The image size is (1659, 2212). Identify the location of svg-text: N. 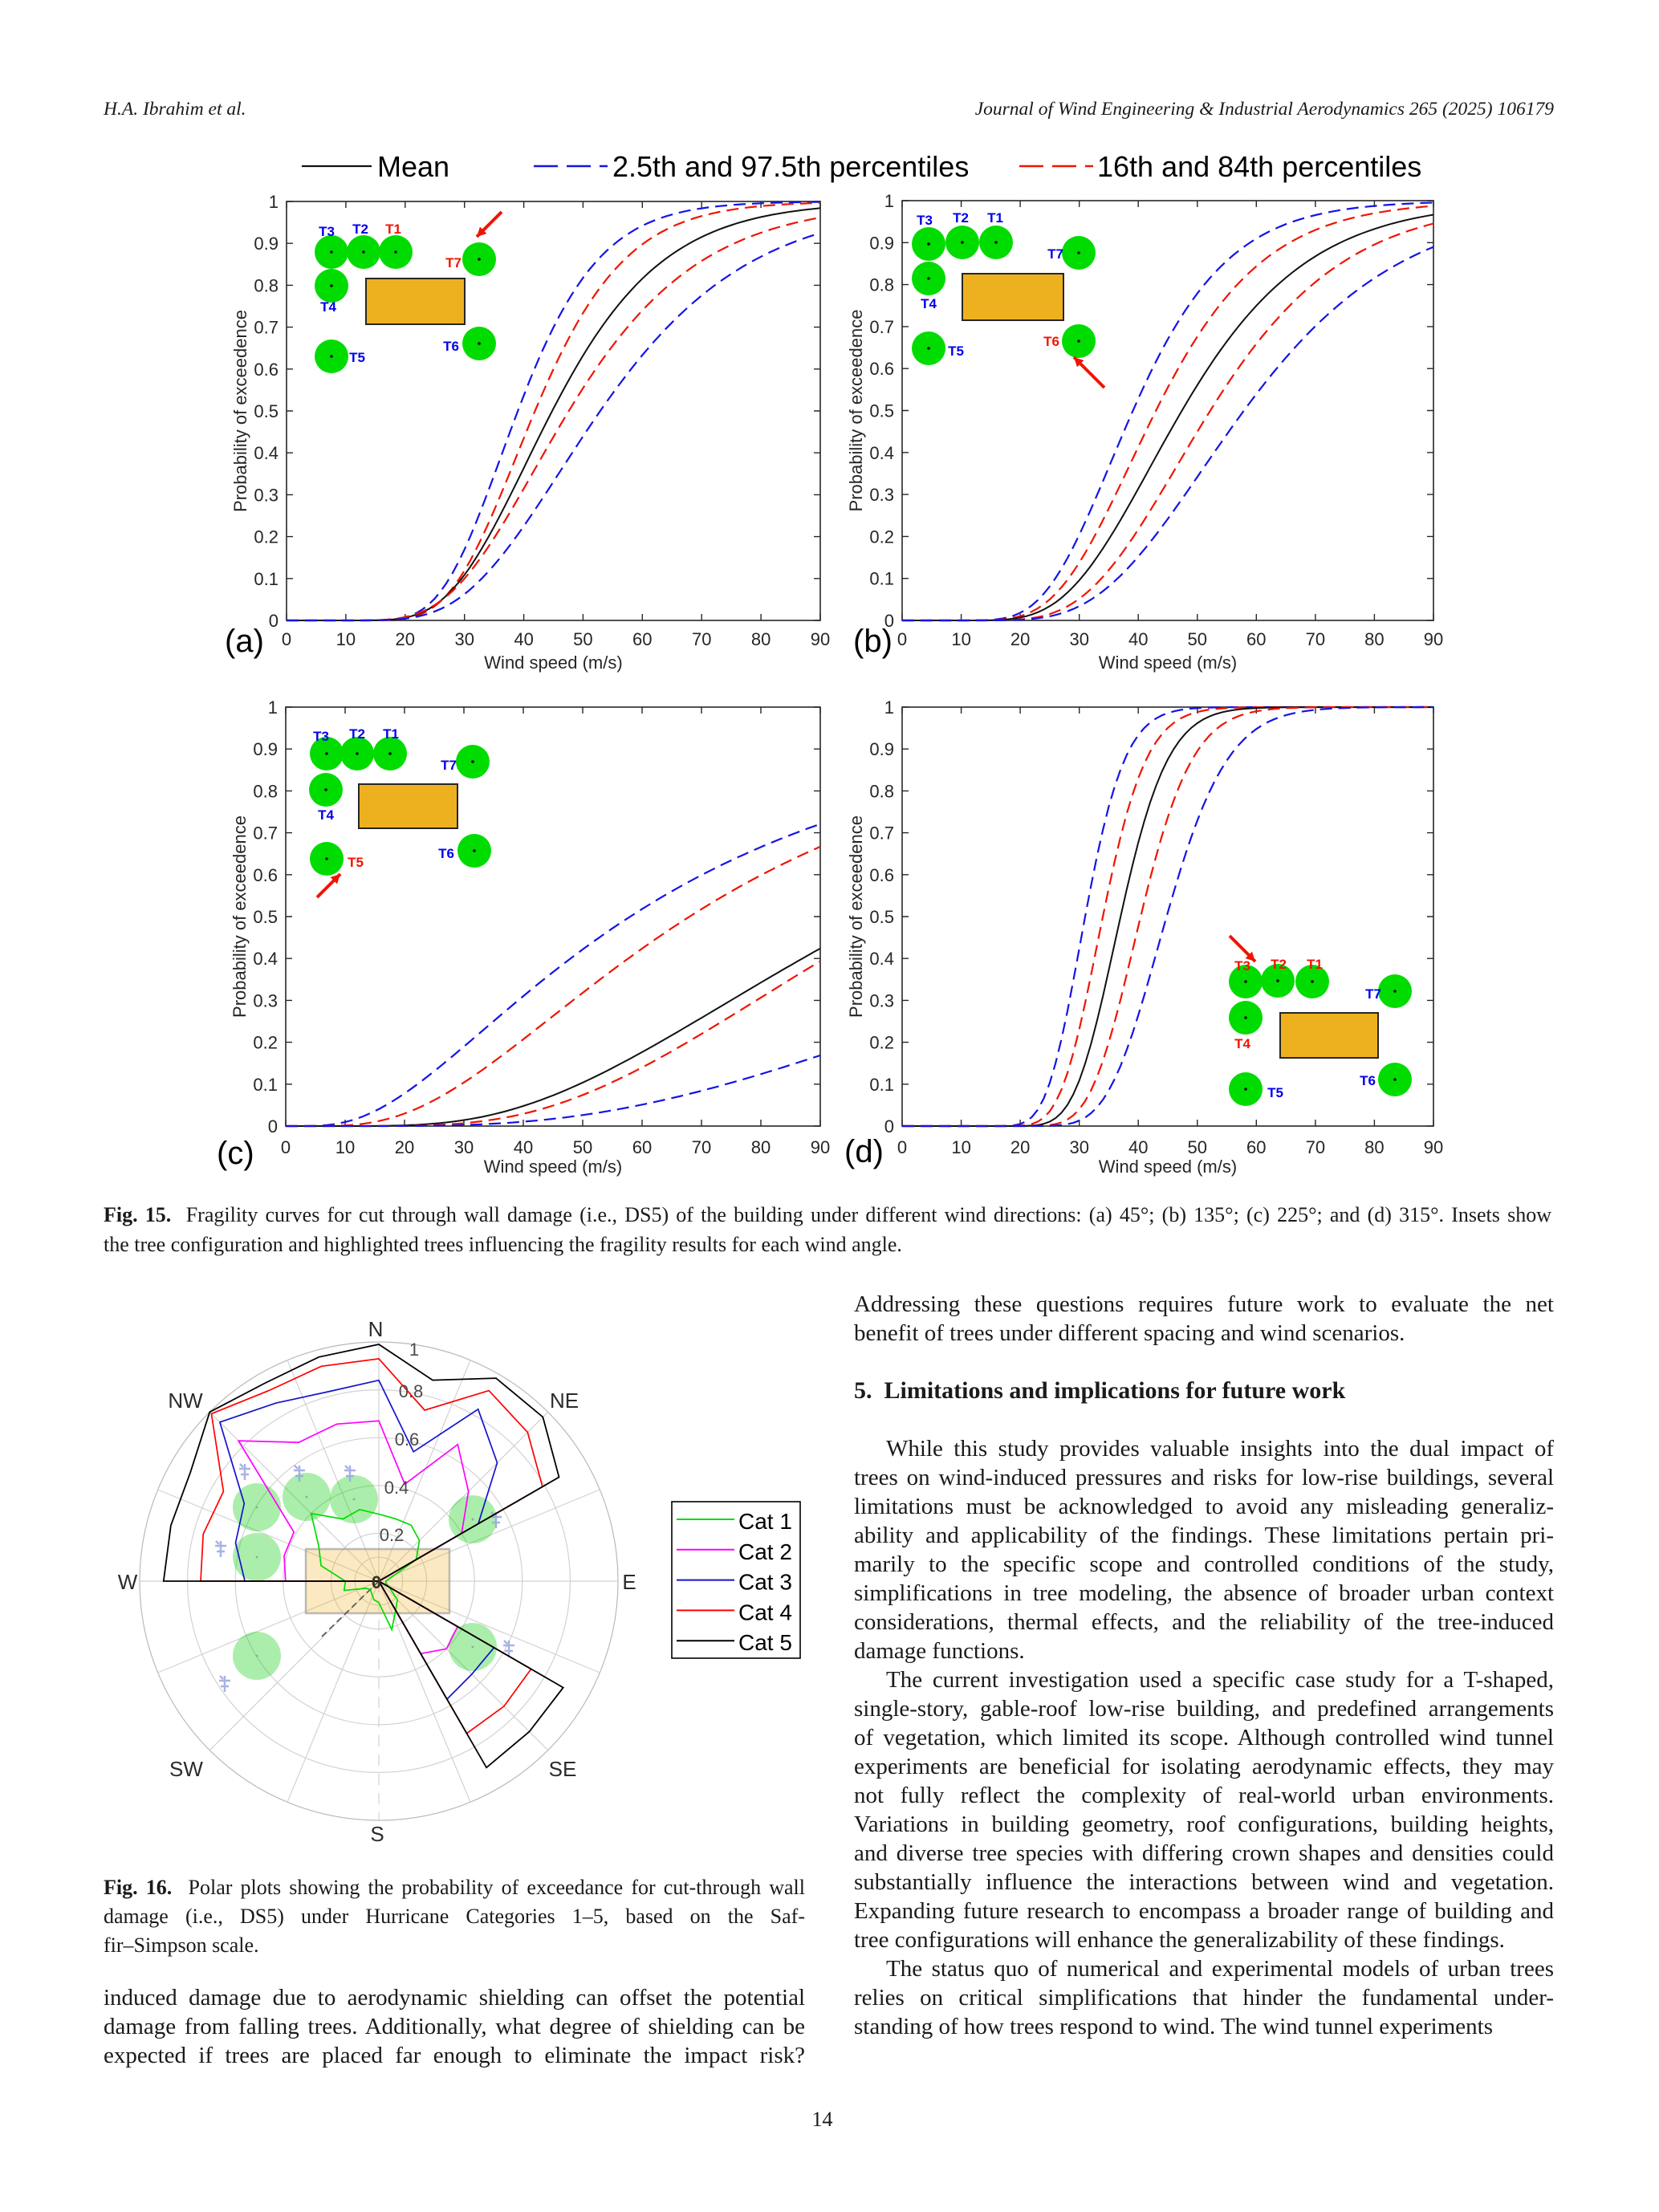
(376, 1329).